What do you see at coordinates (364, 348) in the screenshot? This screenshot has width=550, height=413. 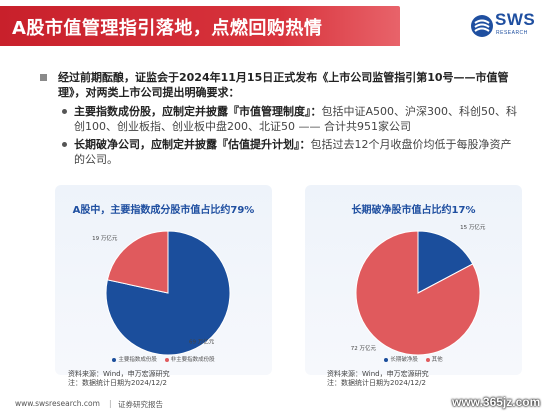 I see `pie-data-label: 72 万亿元` at bounding box center [364, 348].